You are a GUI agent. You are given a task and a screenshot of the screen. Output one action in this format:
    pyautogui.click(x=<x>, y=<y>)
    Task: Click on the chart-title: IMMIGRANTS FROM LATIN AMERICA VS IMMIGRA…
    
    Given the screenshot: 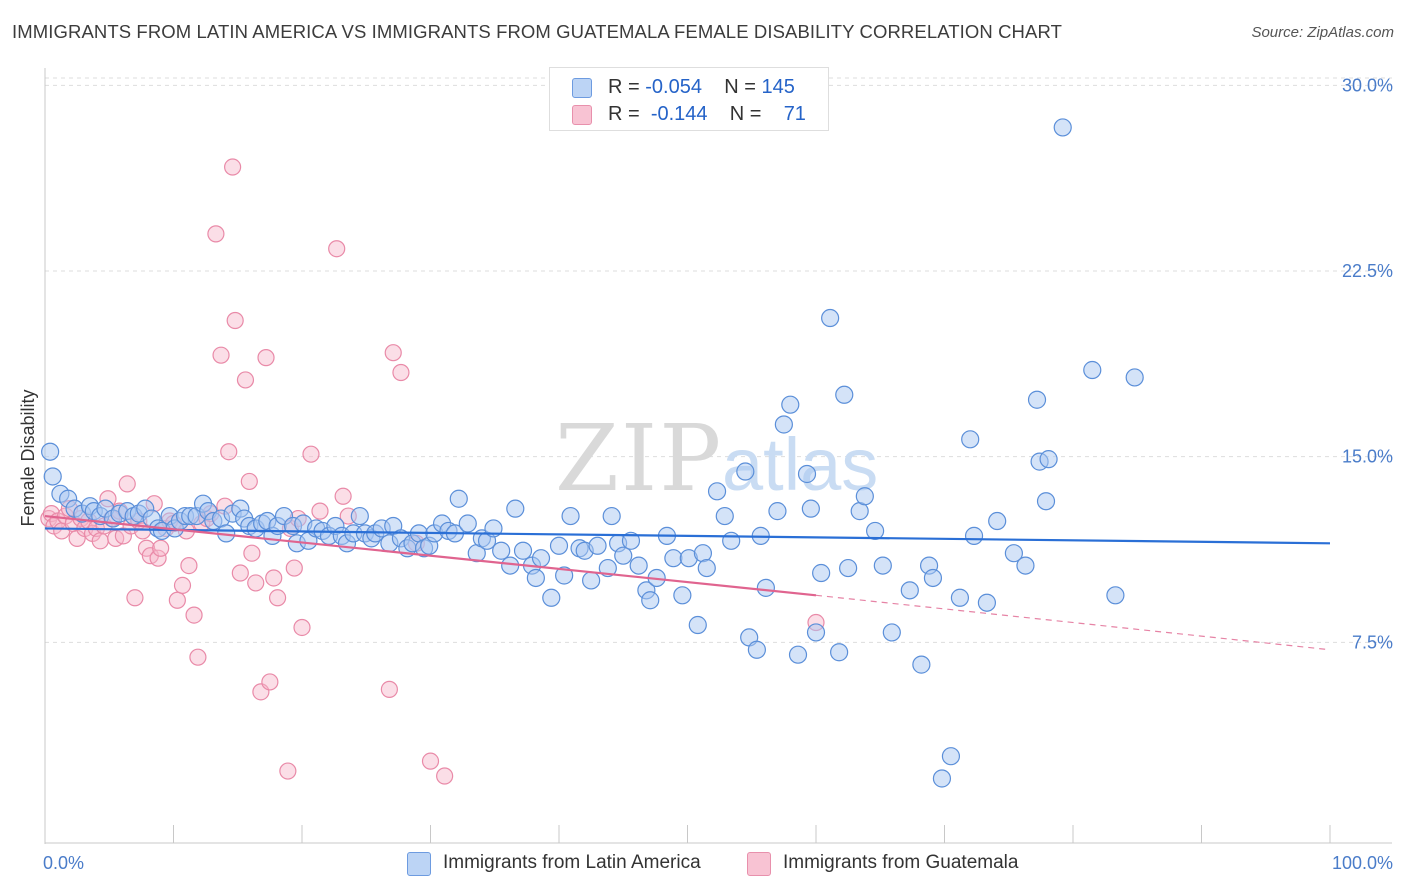 What is the action you would take?
    pyautogui.click(x=537, y=31)
    